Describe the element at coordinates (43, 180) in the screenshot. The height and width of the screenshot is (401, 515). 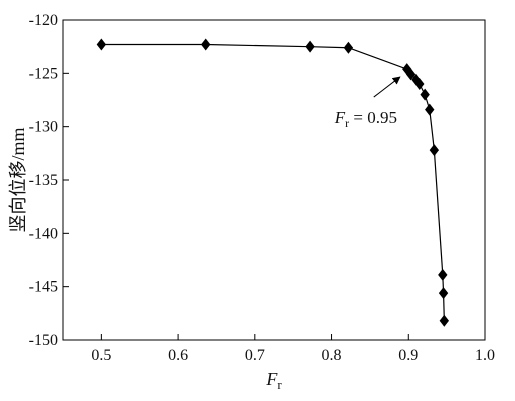
I see `y-tick-label: -135` at that location.